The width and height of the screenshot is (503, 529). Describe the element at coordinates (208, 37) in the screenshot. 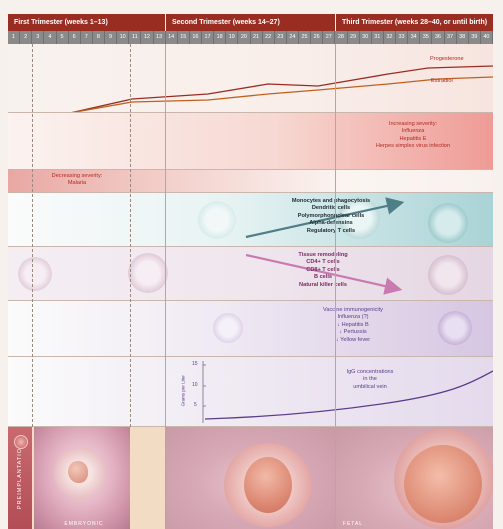

I see `week-cell: 17` at that location.